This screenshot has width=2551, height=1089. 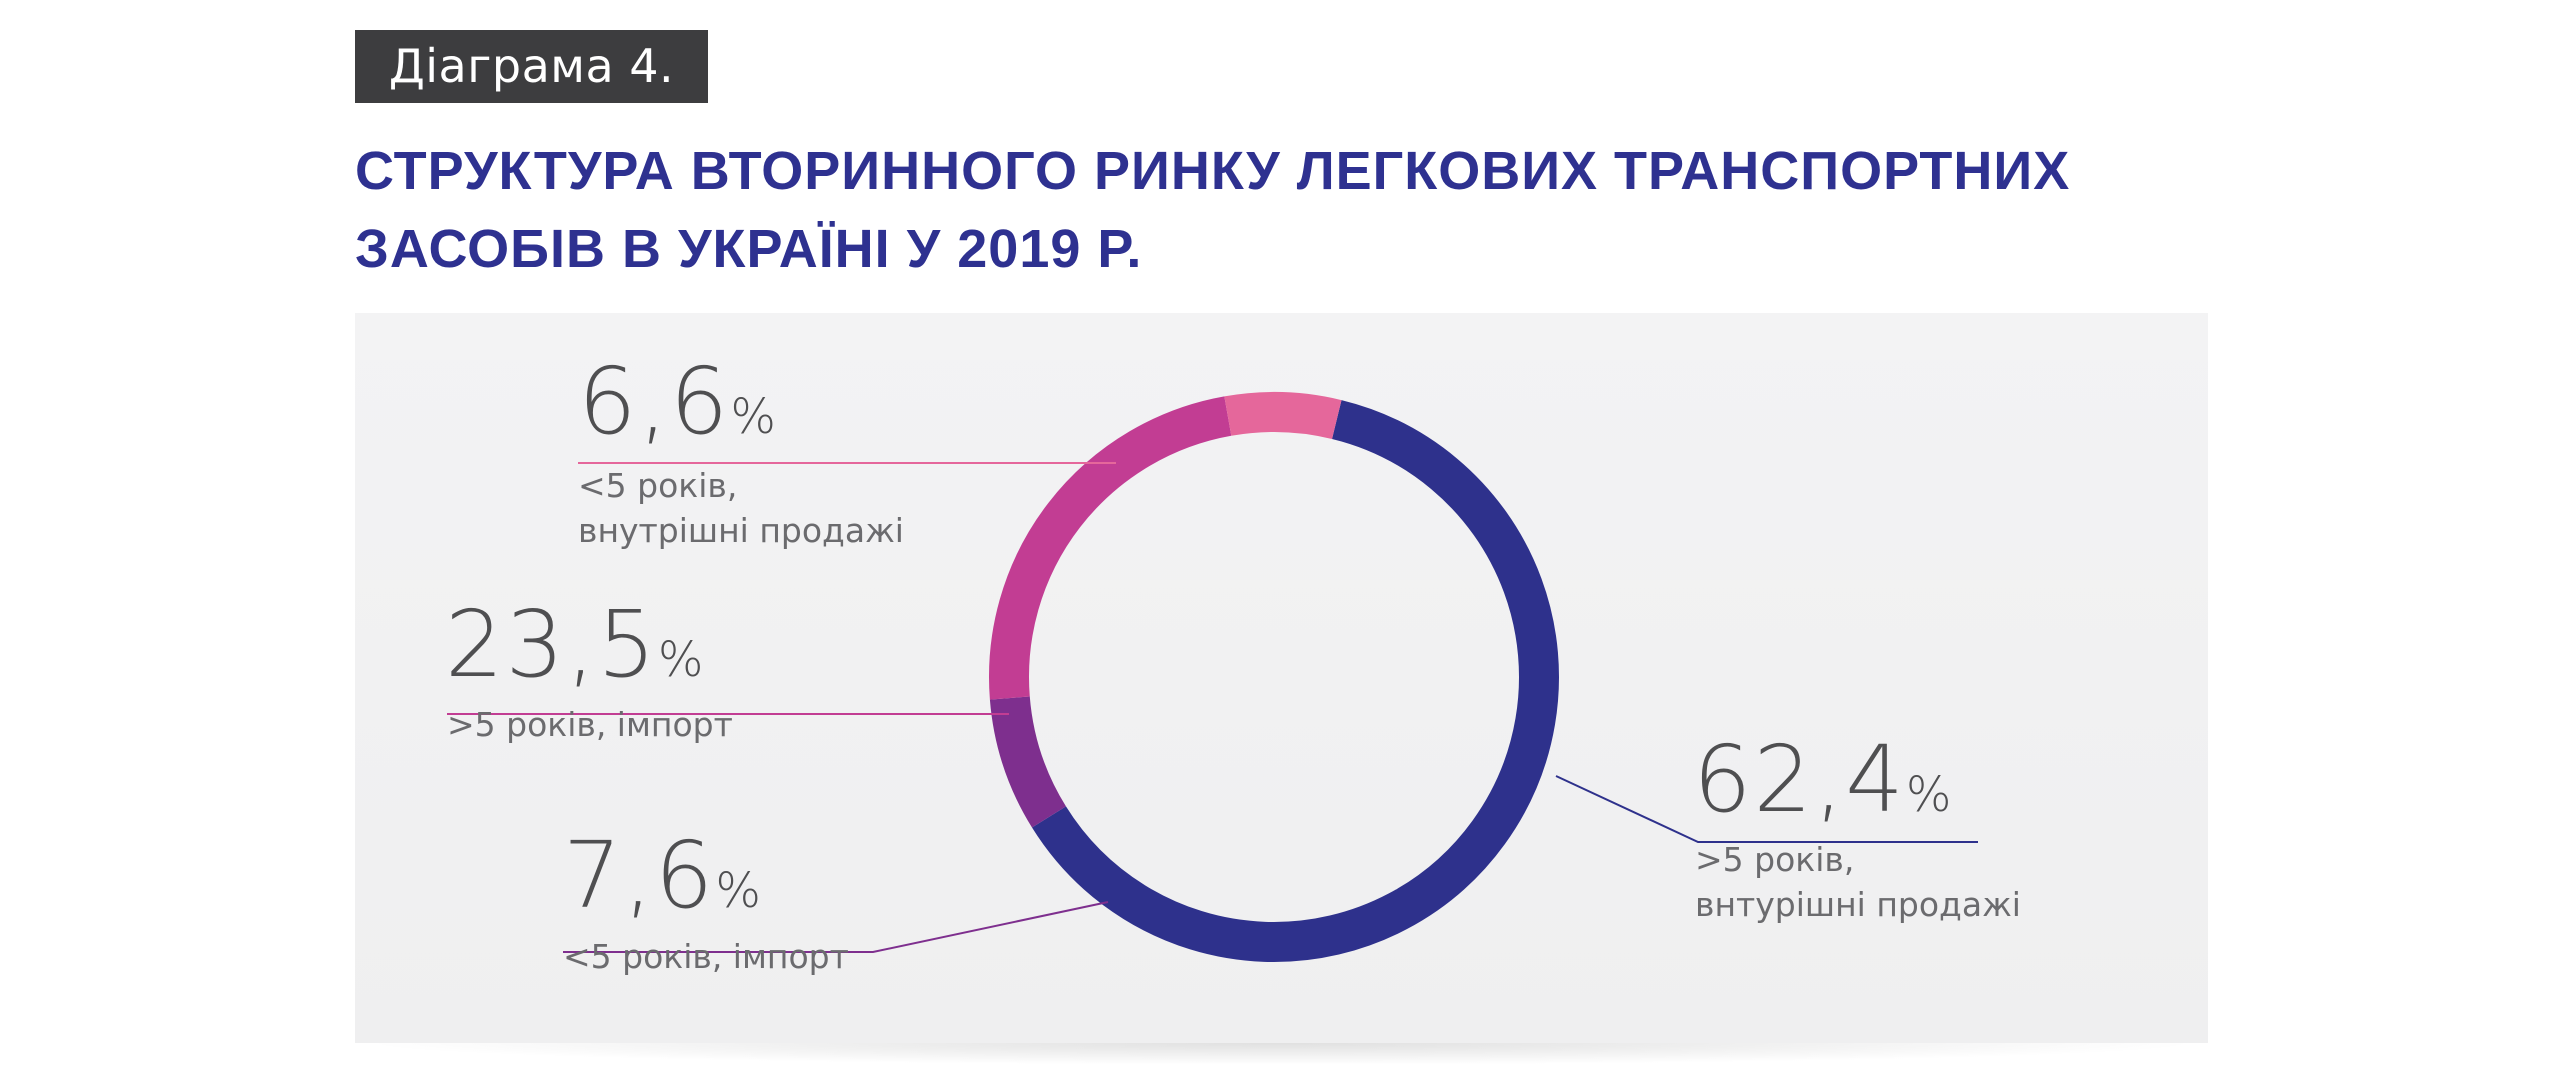 I want to click on slice-description-line: внутрішні продажі, so click(x=741, y=530).